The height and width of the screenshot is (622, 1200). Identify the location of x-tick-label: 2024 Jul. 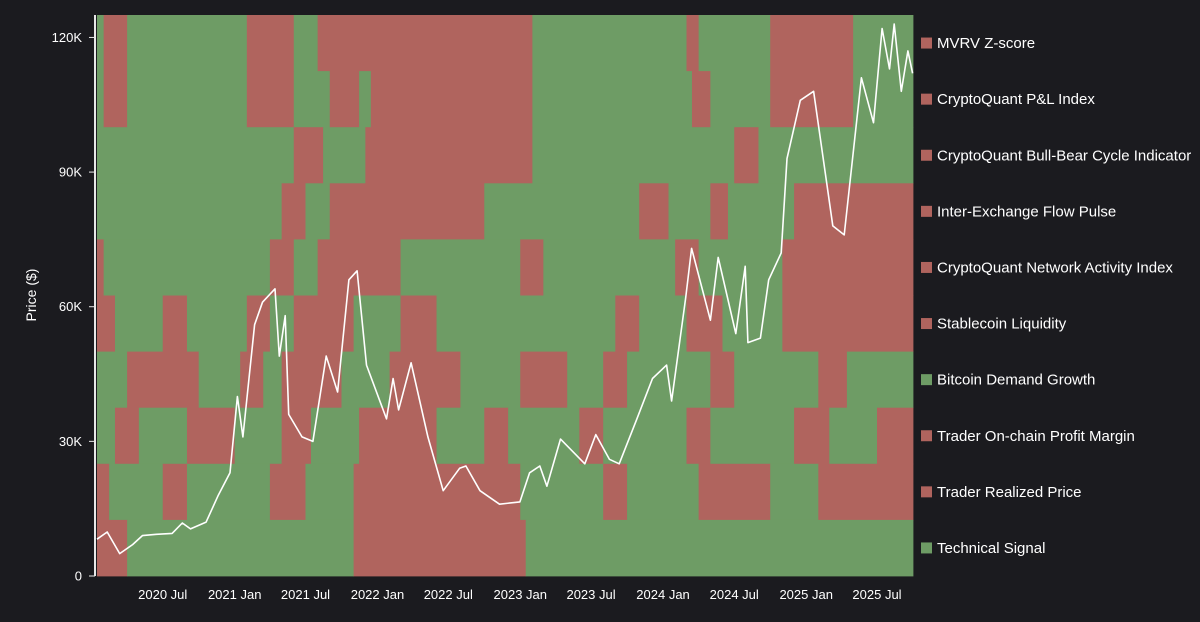
(734, 594).